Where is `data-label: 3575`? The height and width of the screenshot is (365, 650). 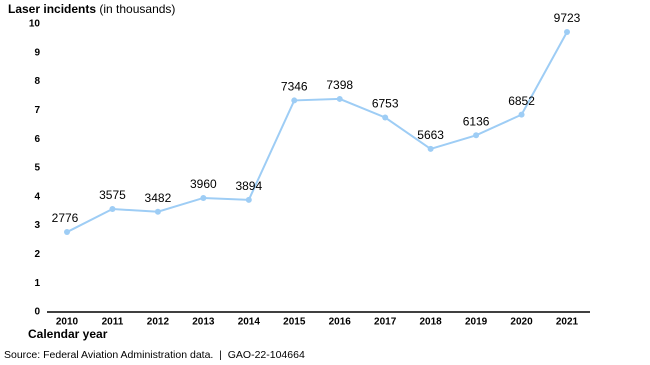 data-label: 3575 is located at coordinates (112, 195).